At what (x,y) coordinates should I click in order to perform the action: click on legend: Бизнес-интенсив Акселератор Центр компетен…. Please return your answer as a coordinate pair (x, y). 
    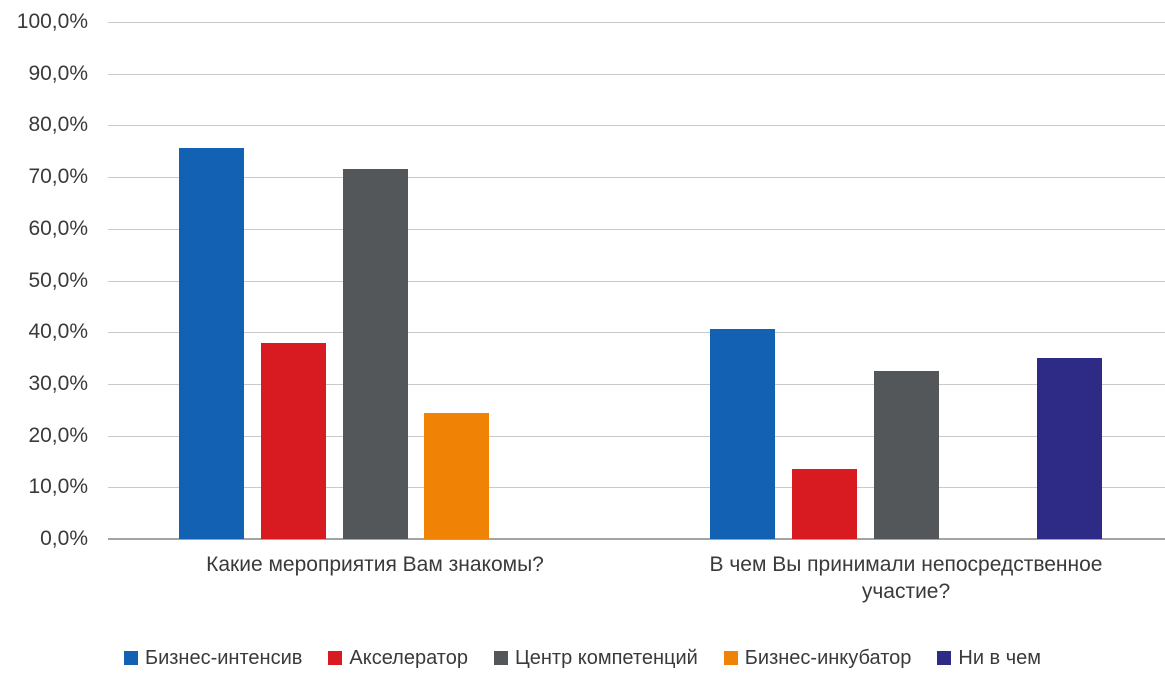
    Looking at the image, I should click on (582, 658).